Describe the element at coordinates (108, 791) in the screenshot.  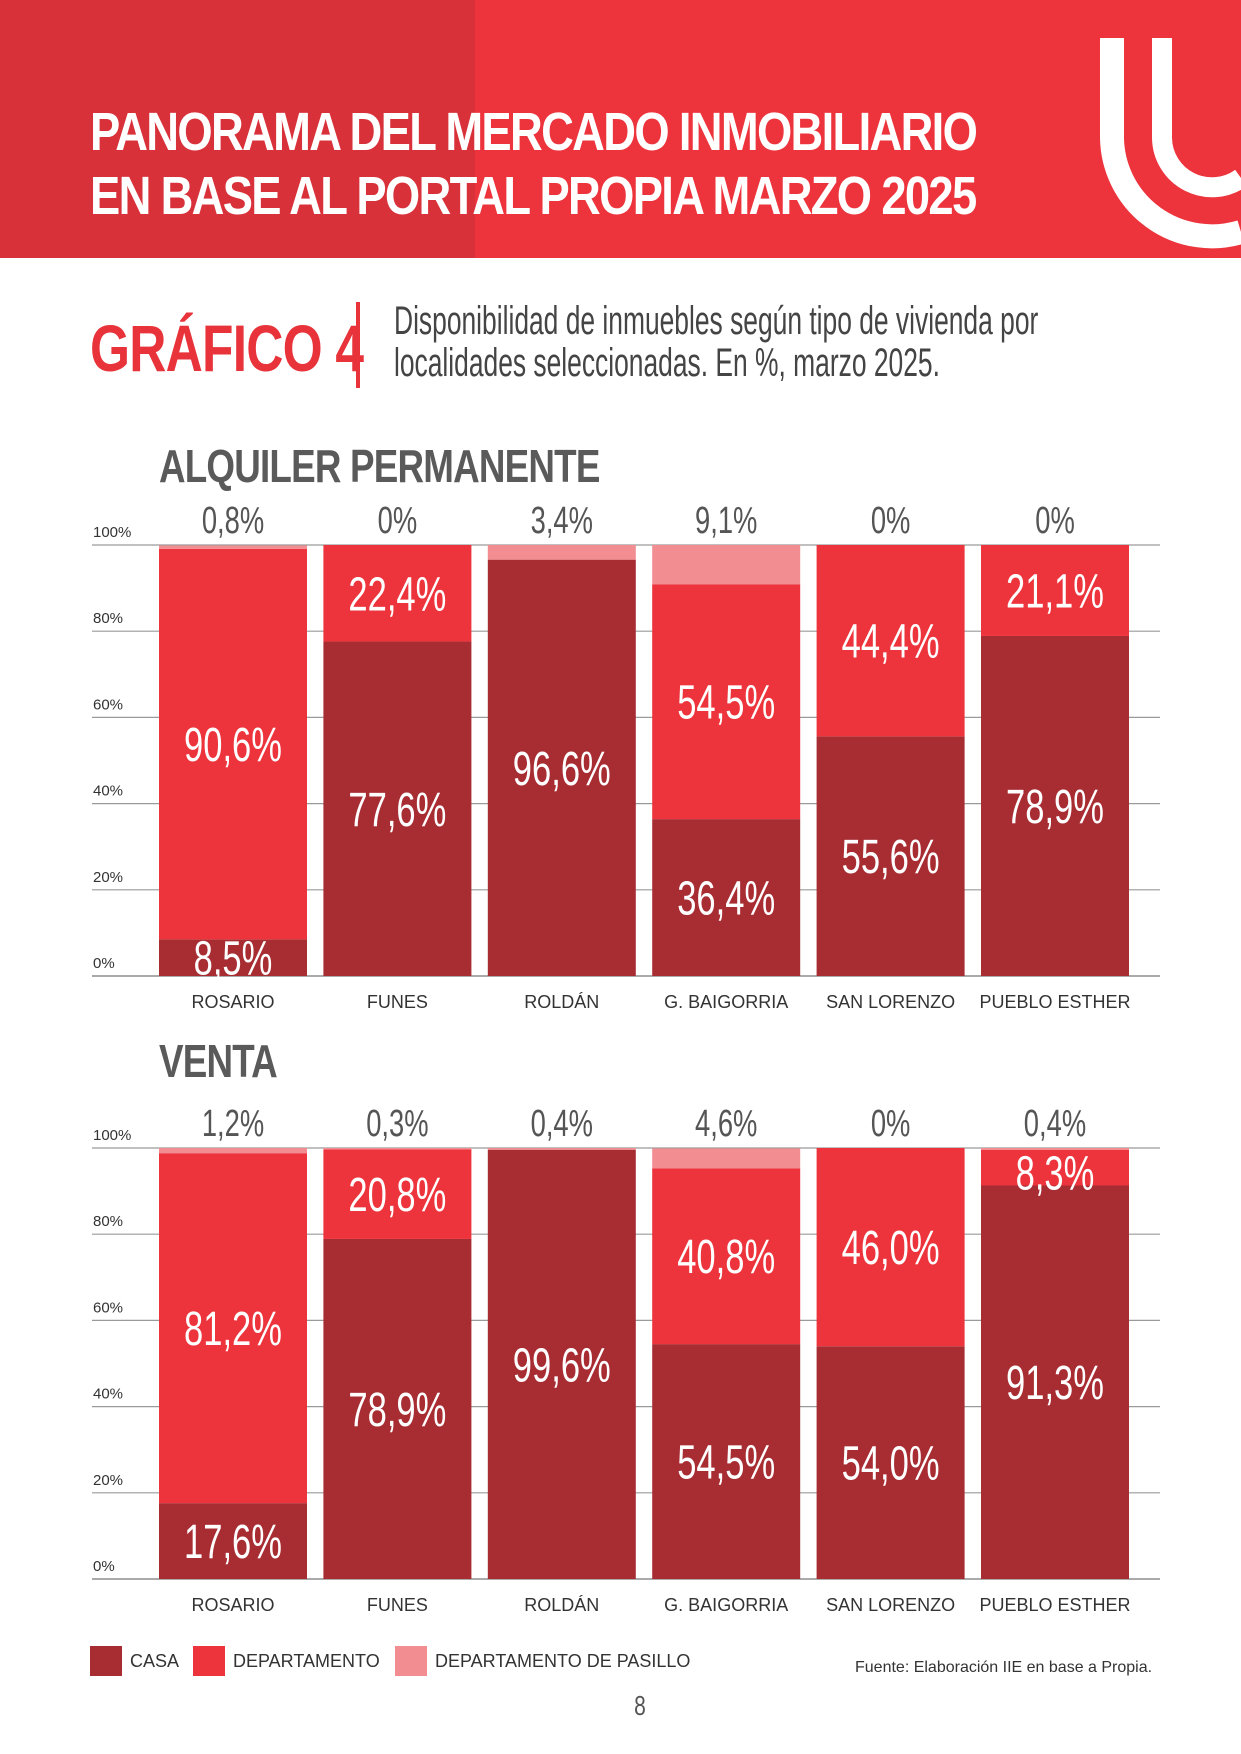
I see `alquiler-permanente-y-tick-label: 40%` at that location.